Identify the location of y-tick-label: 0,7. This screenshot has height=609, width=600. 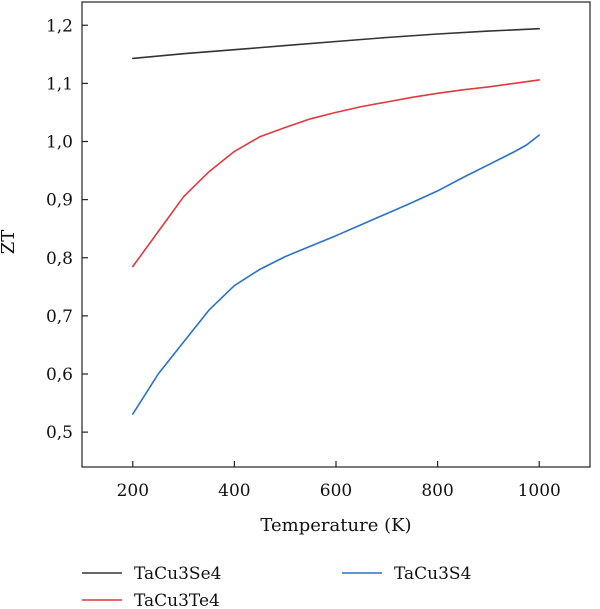
(59, 317).